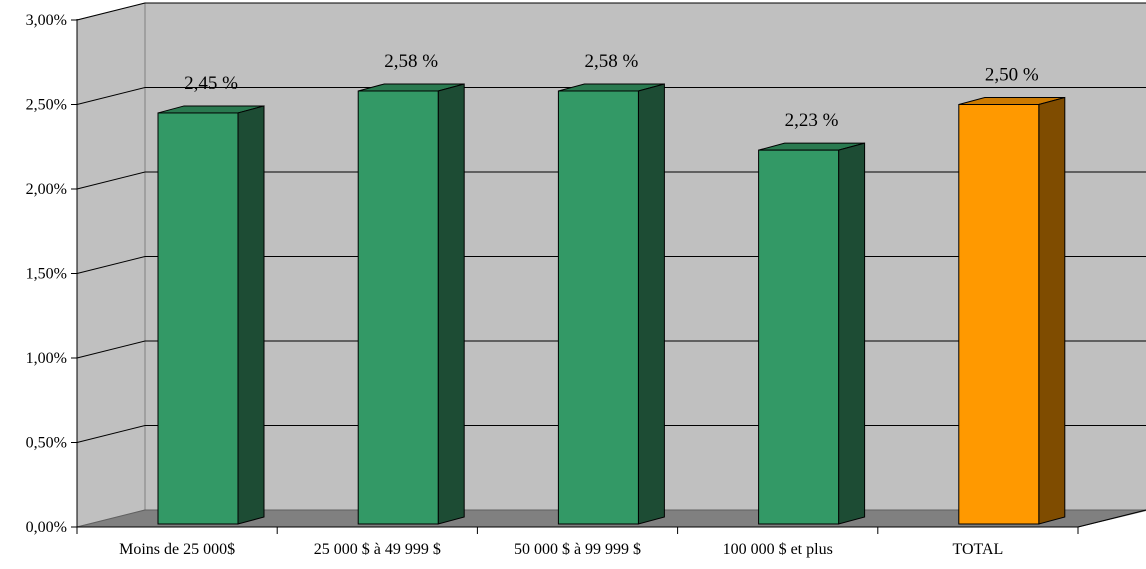 The height and width of the screenshot is (569, 1146). I want to click on x-axis-depth, so click(1111, 518).